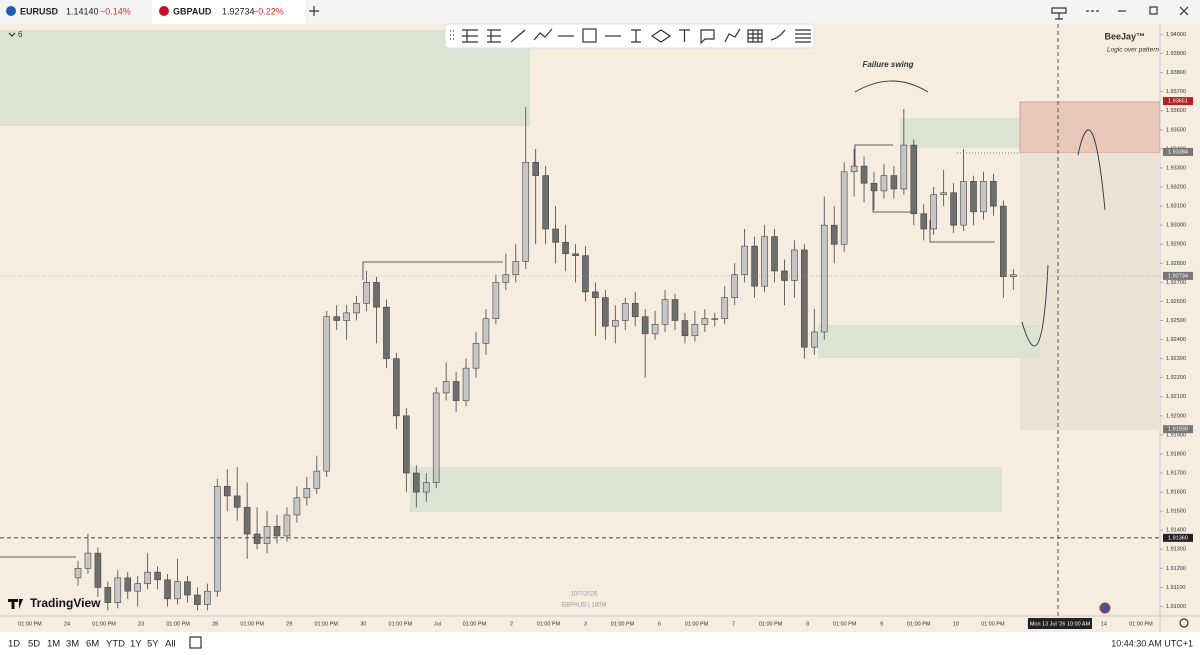 The width and height of the screenshot is (1200, 655). What do you see at coordinates (956, 624) in the screenshot?
I see `x-tick-label: 10` at bounding box center [956, 624].